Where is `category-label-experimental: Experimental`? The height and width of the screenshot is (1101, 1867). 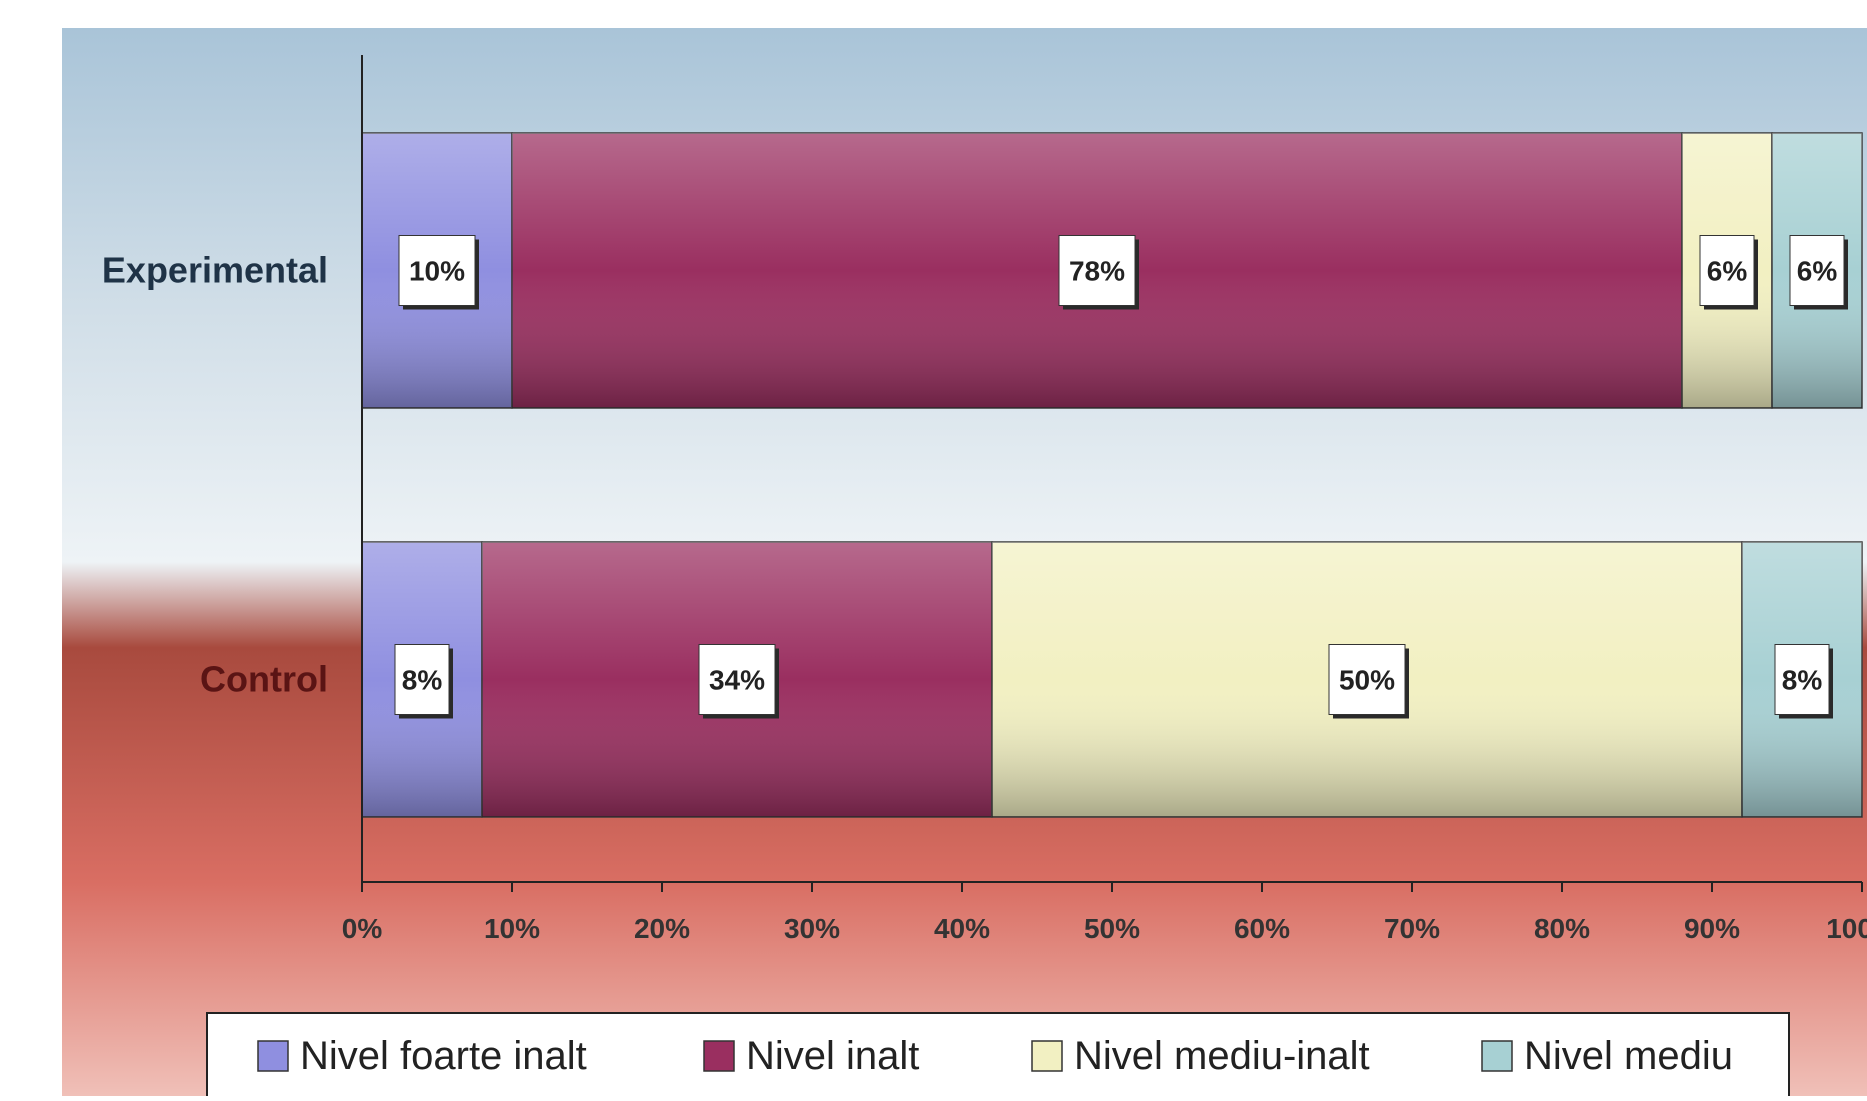 category-label-experimental: Experimental is located at coordinates (215, 270).